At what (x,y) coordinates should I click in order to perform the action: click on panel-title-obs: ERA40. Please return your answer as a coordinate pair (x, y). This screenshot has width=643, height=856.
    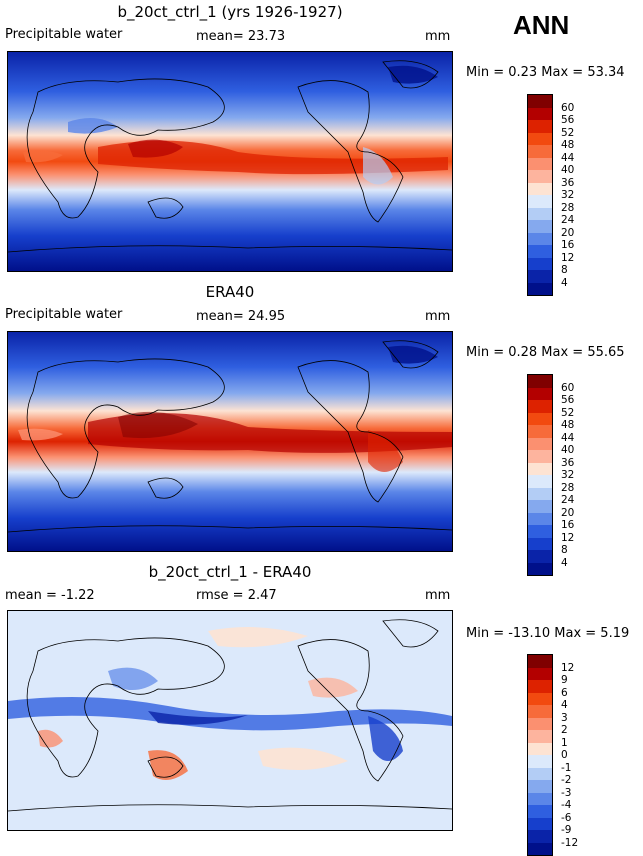
    Looking at the image, I should click on (230, 292).